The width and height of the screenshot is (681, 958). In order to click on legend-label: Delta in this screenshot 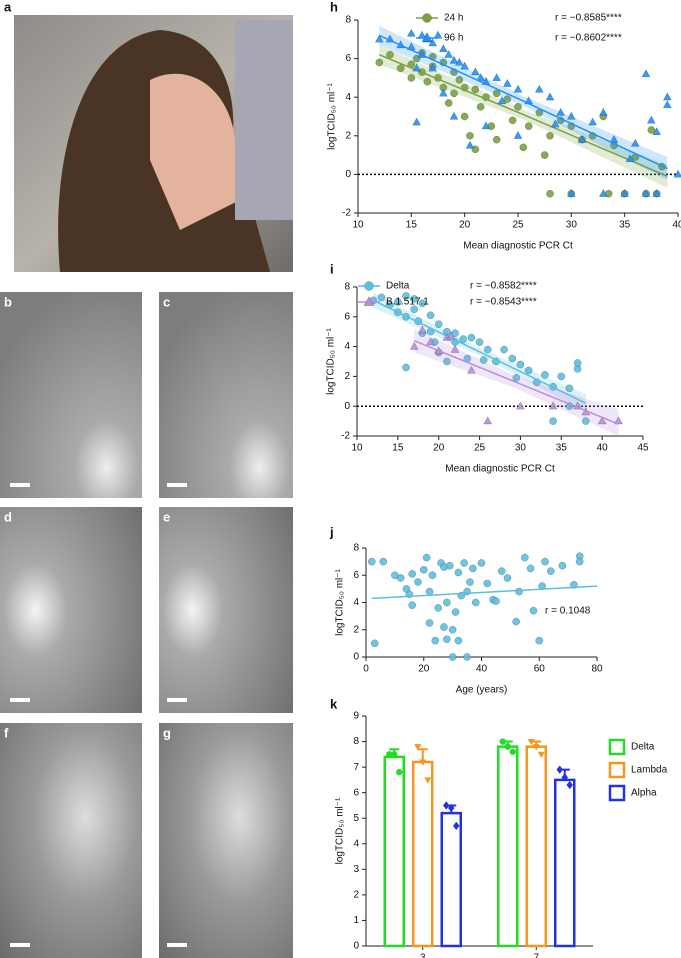, I will do `click(643, 747)`.